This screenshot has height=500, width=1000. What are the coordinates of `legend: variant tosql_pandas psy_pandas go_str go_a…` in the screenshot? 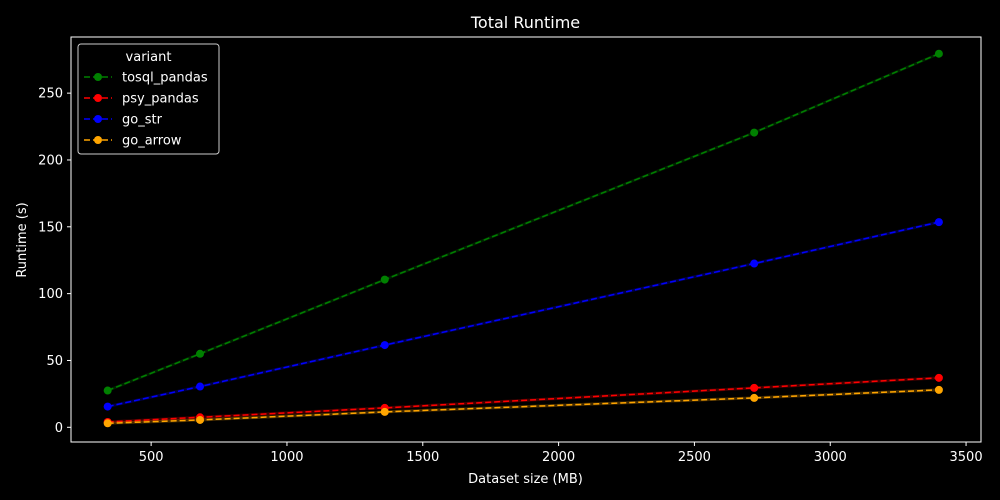 It's located at (148, 99).